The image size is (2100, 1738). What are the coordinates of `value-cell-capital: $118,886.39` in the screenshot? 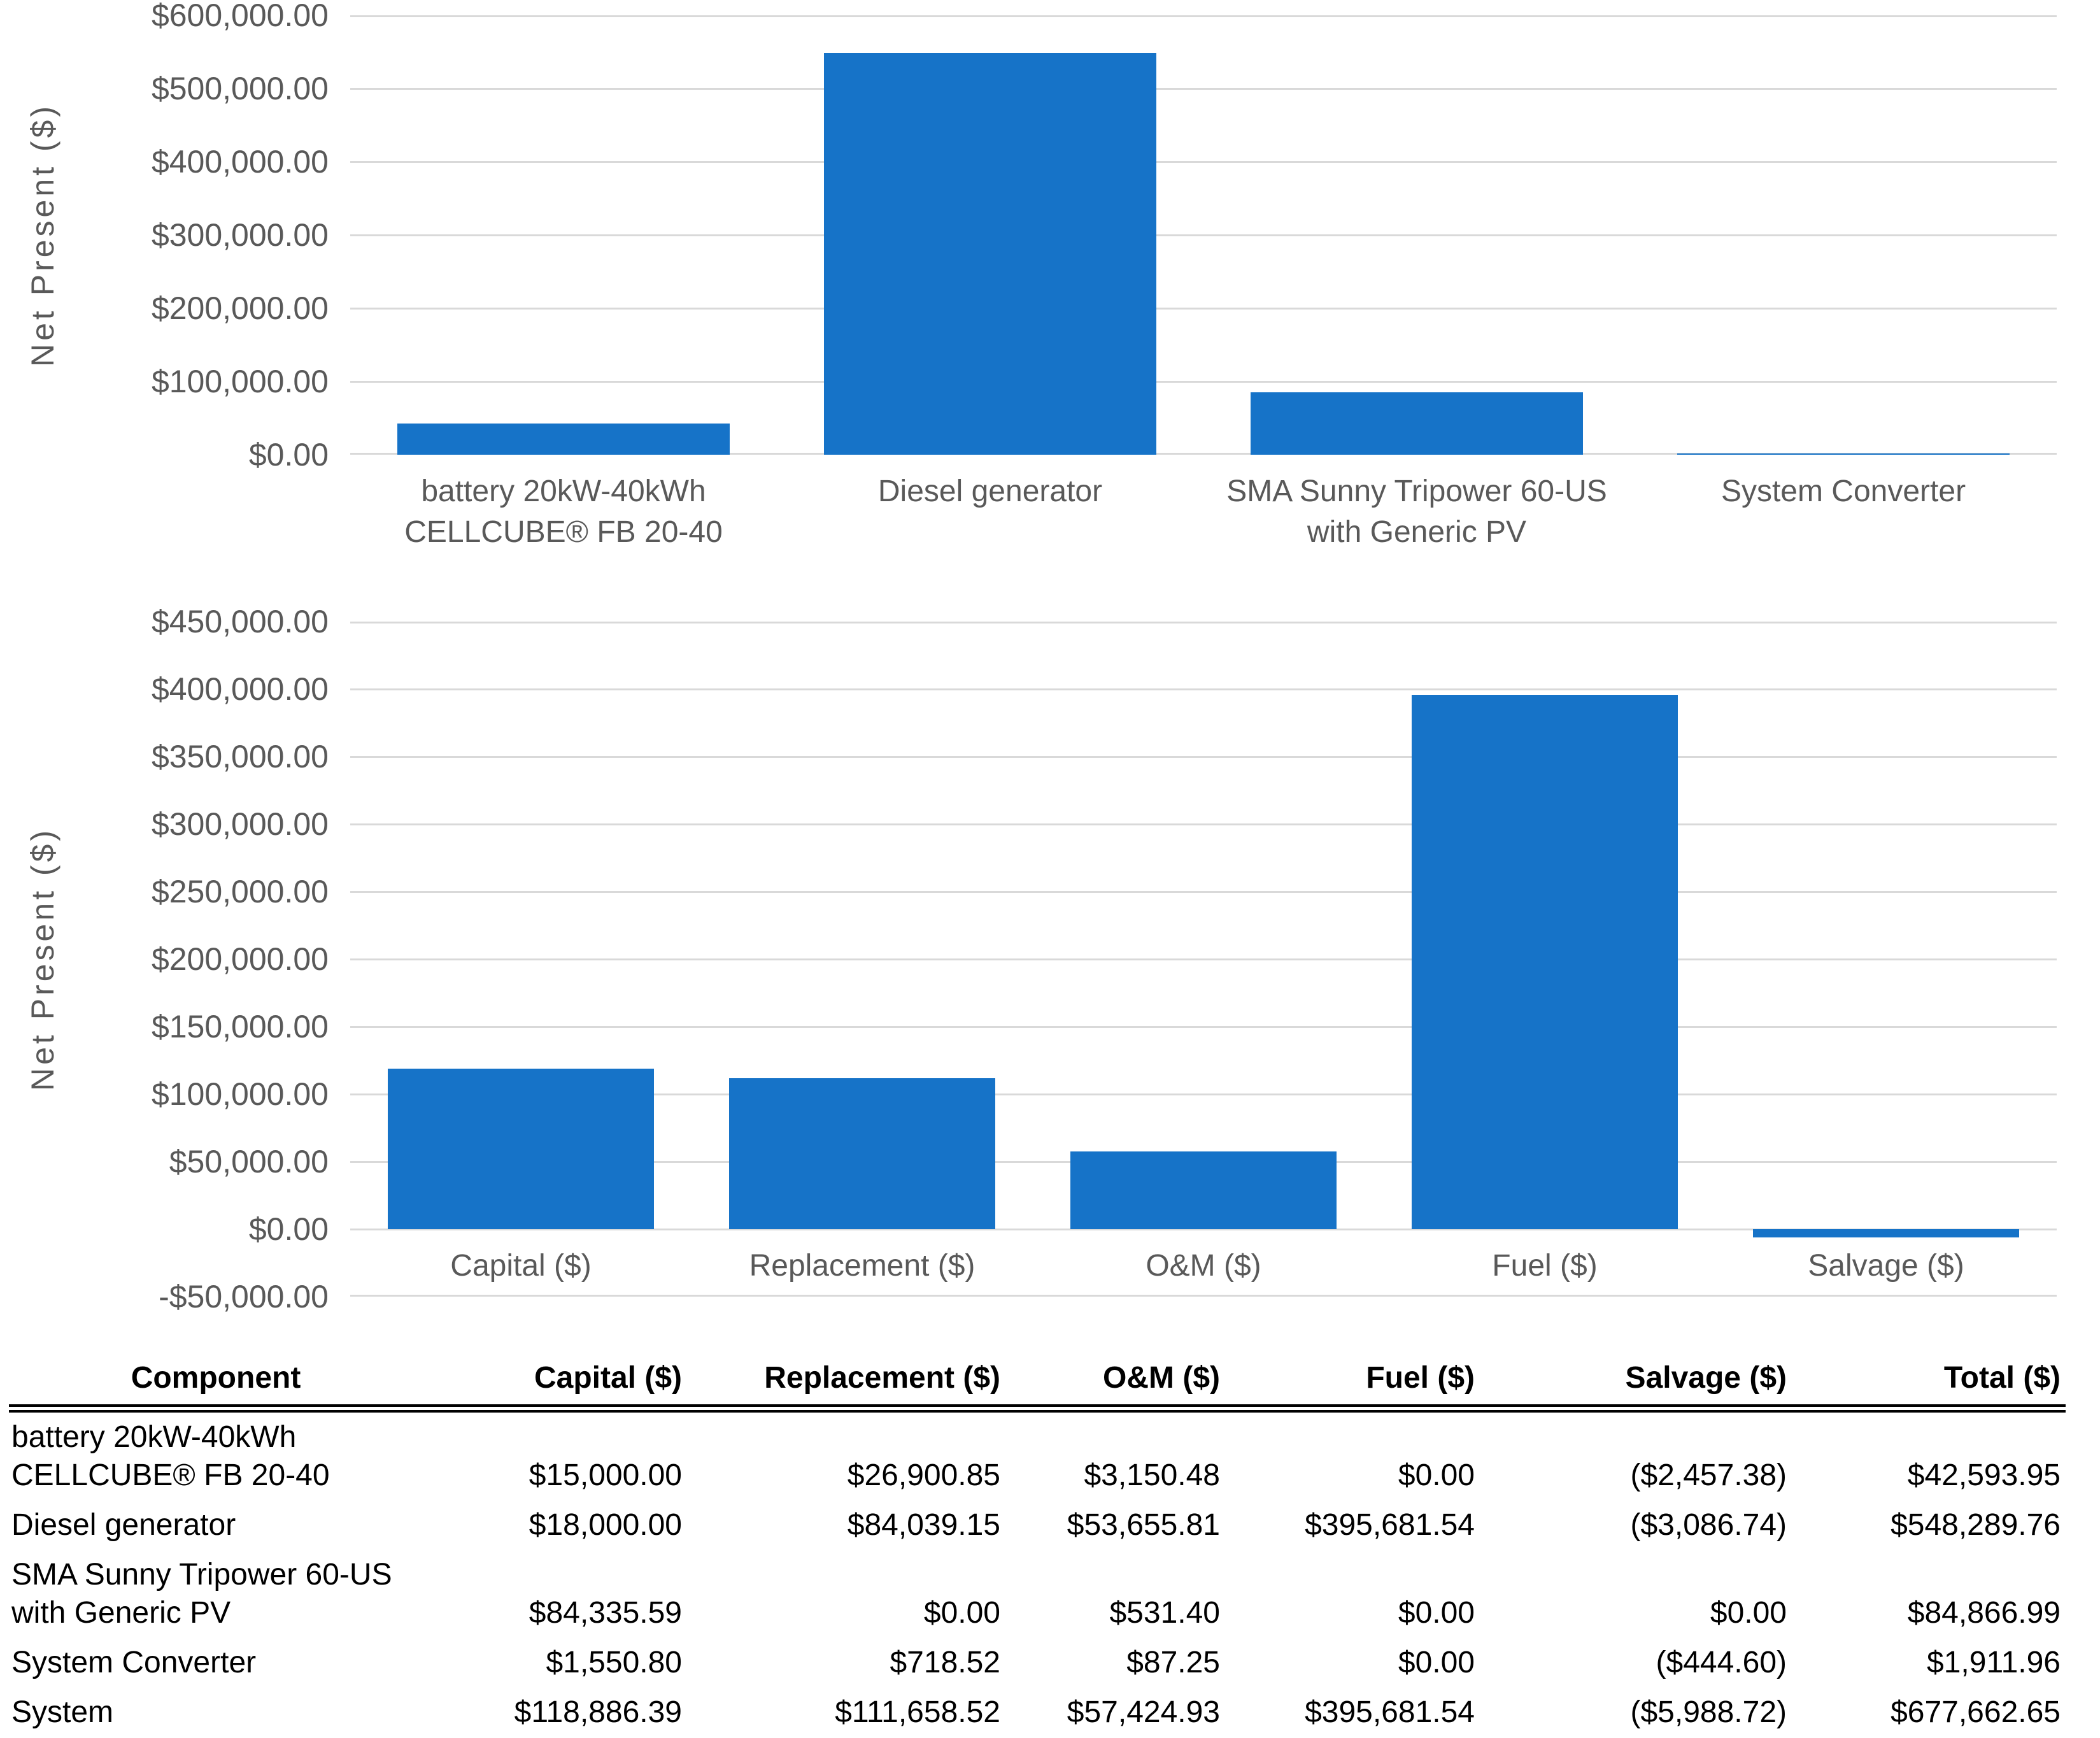 It's located at (598, 1712).